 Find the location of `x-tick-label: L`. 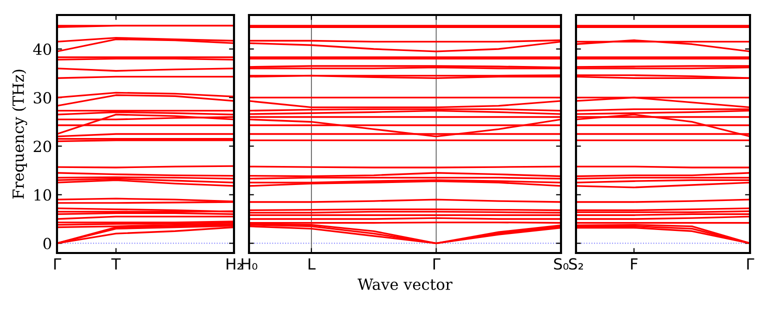

x-tick-label: L is located at coordinates (312, 264).